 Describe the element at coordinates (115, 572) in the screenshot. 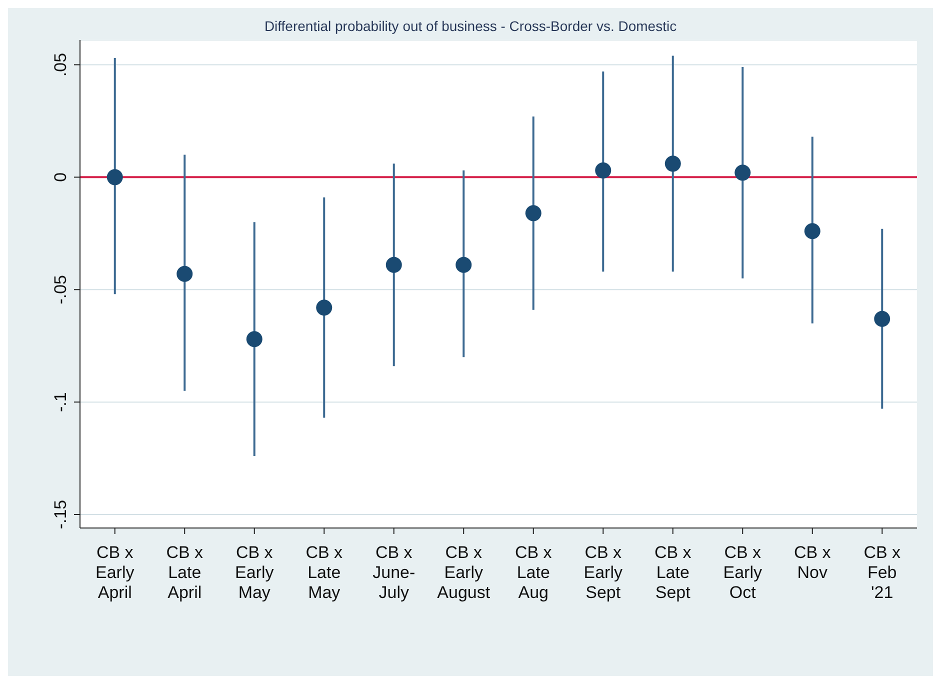

I see `x-tick-label: CB x Early April` at that location.